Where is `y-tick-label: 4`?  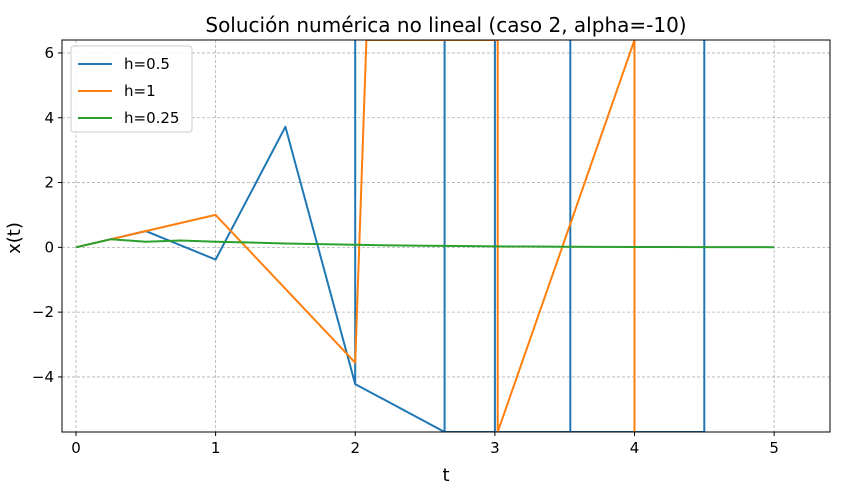 y-tick-label: 4 is located at coordinates (49, 118).